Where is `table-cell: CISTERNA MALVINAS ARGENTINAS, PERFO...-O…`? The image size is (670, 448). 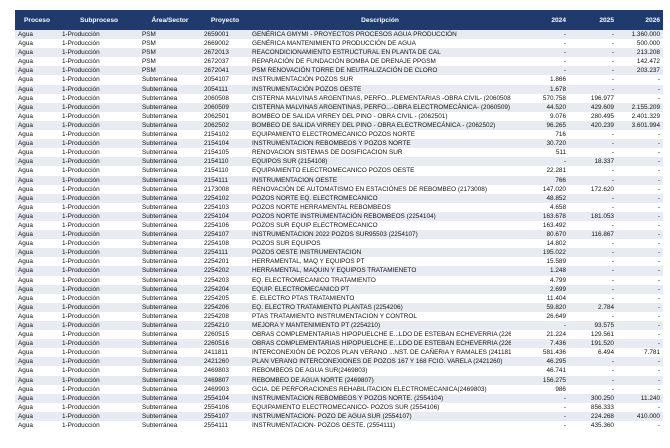
table-cell: CISTERNA MALVINAS ARGENTINAS, PERFO...-O… is located at coordinates (380, 107).